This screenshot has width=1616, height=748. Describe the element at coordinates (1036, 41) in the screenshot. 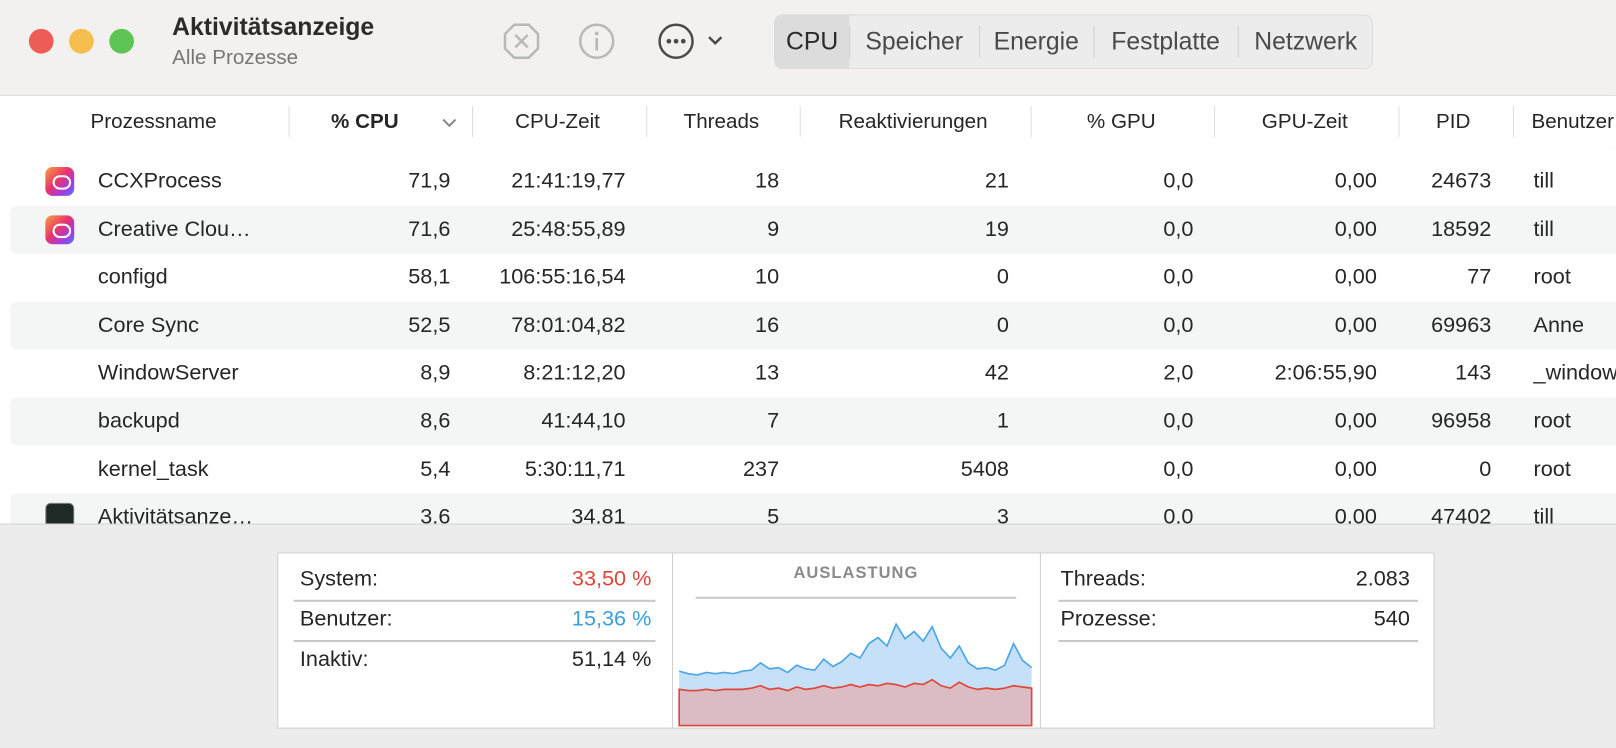

I see `tab: Energie` at that location.